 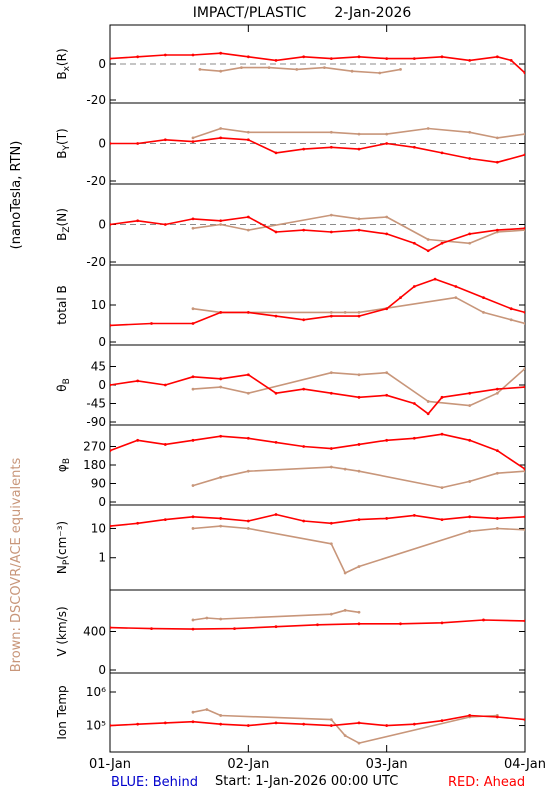 I want to click on xtick-label: 02-Jan, so click(x=248, y=764).